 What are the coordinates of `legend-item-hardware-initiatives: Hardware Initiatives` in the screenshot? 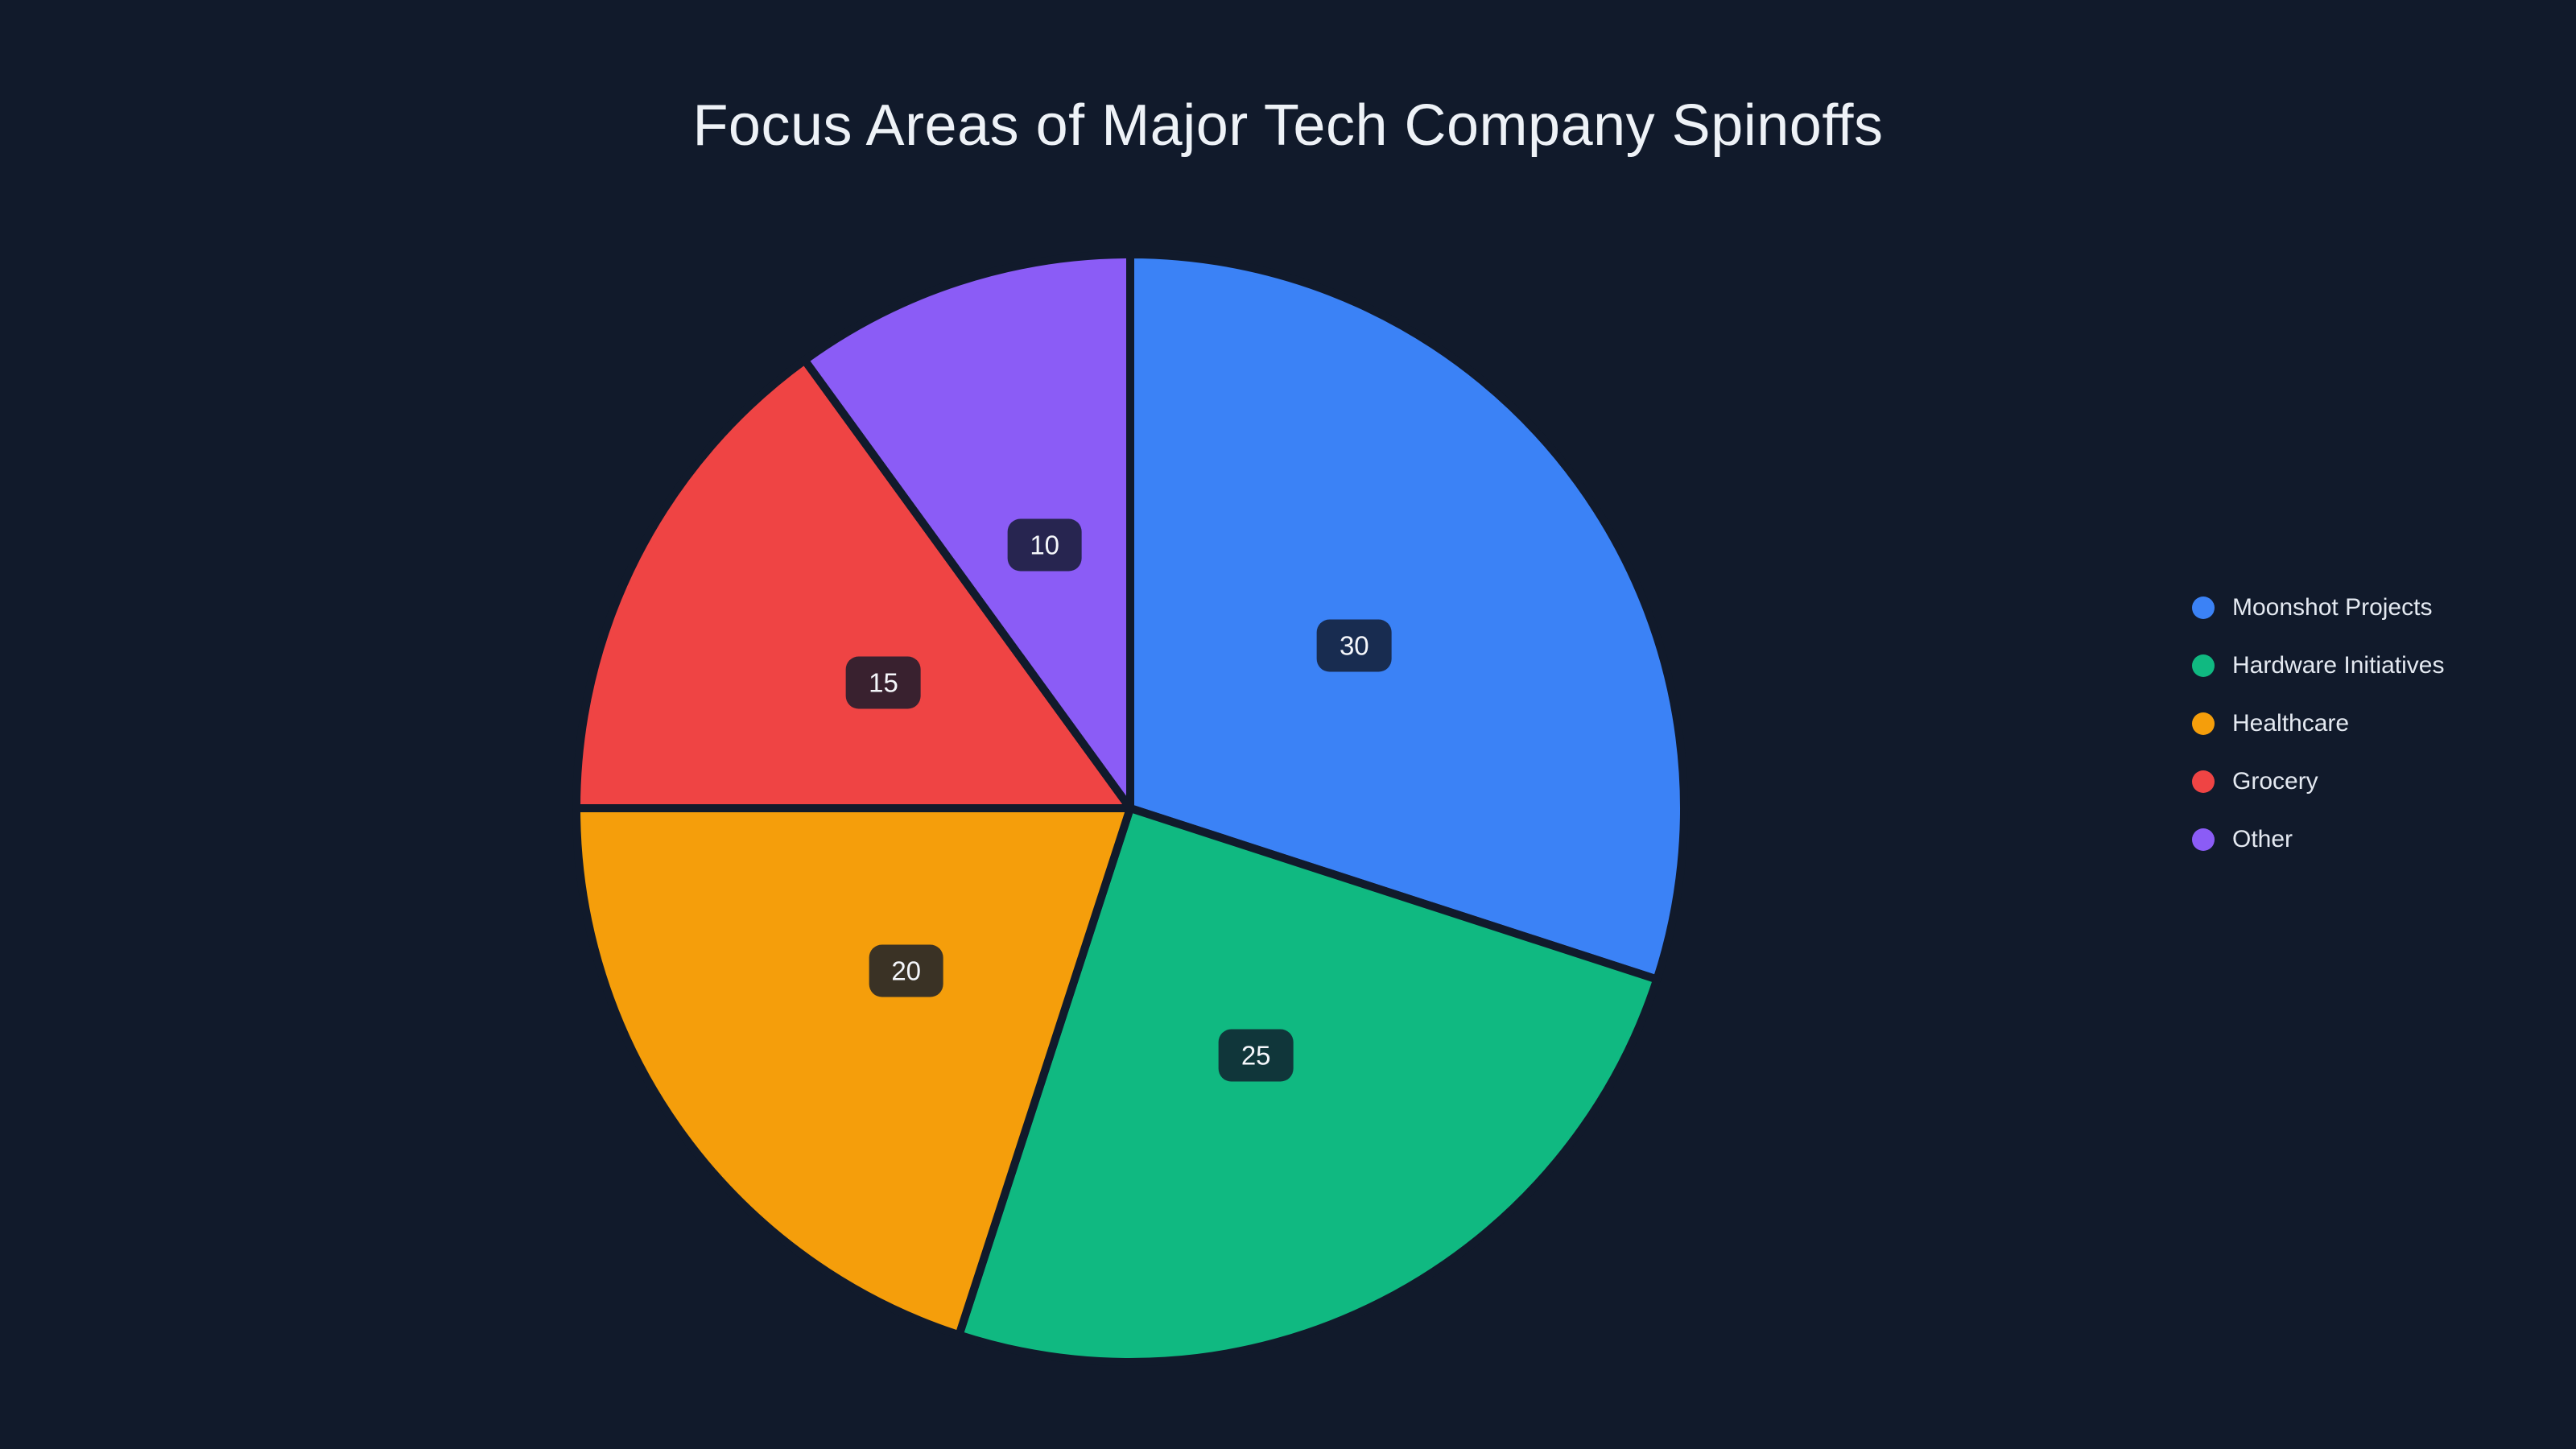 It's located at (2318, 666).